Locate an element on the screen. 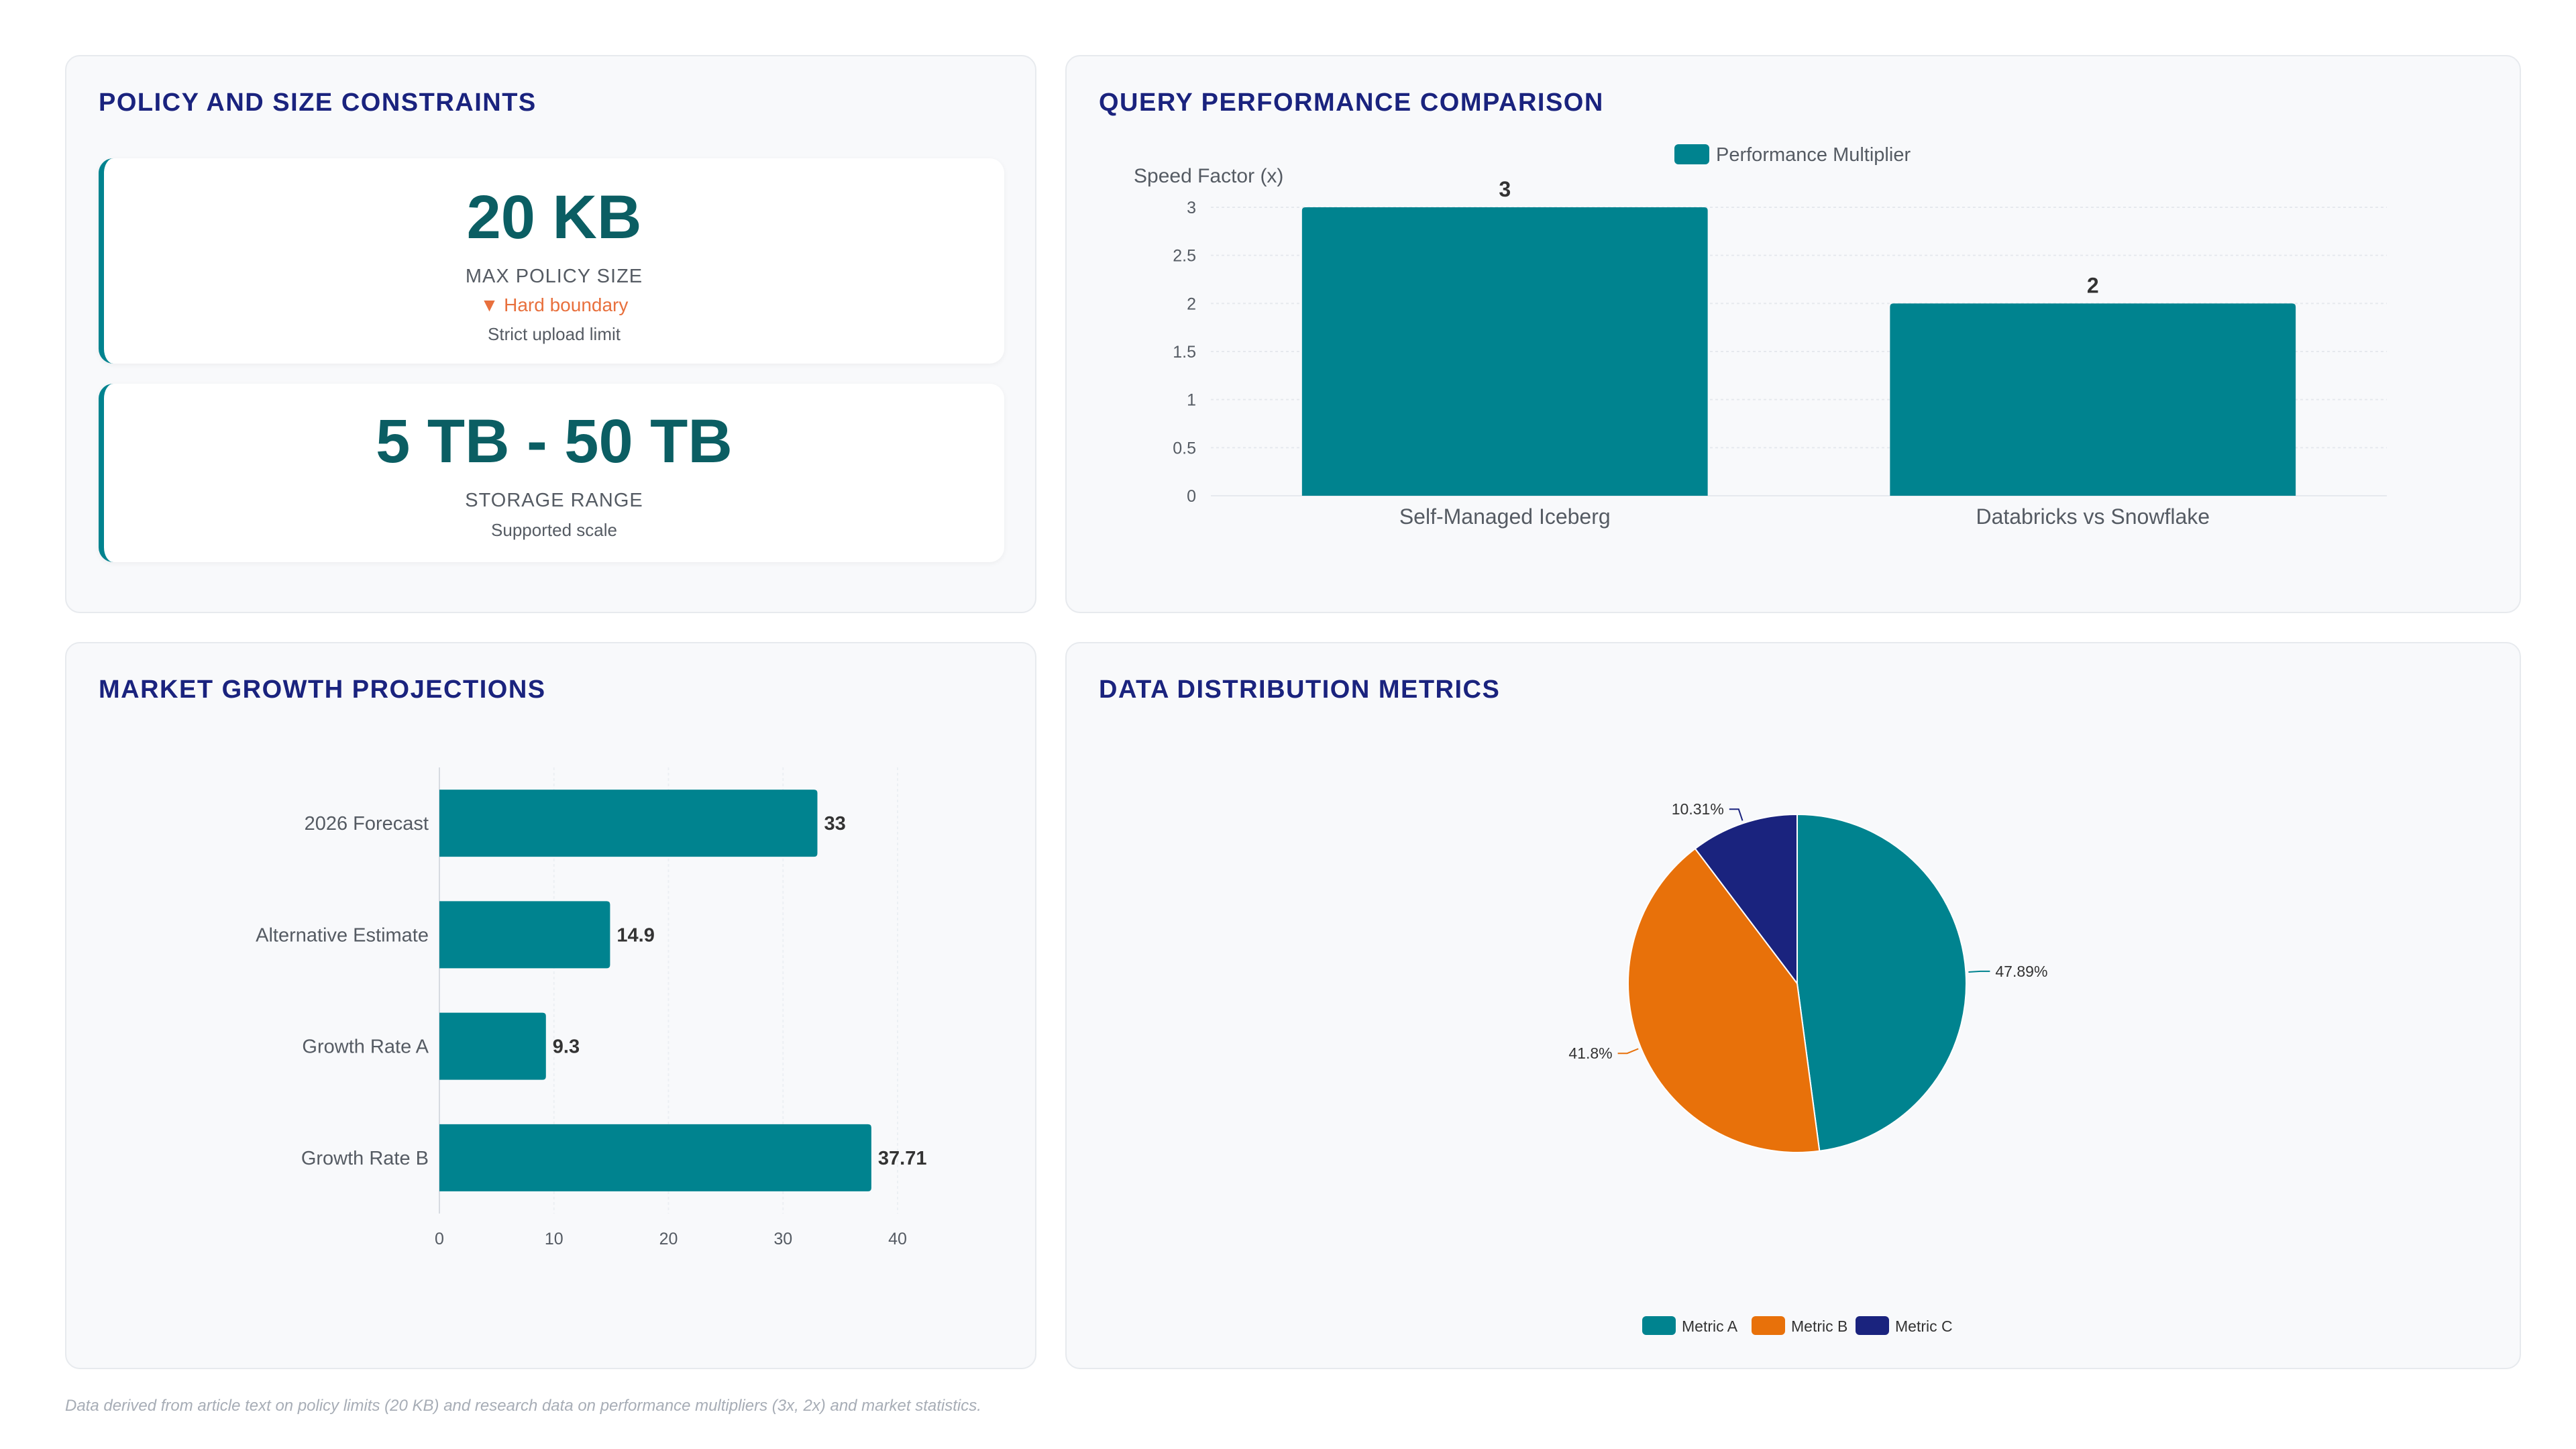  chart-legend: Metric A Metric B Metric C is located at coordinates (1797, 1325).